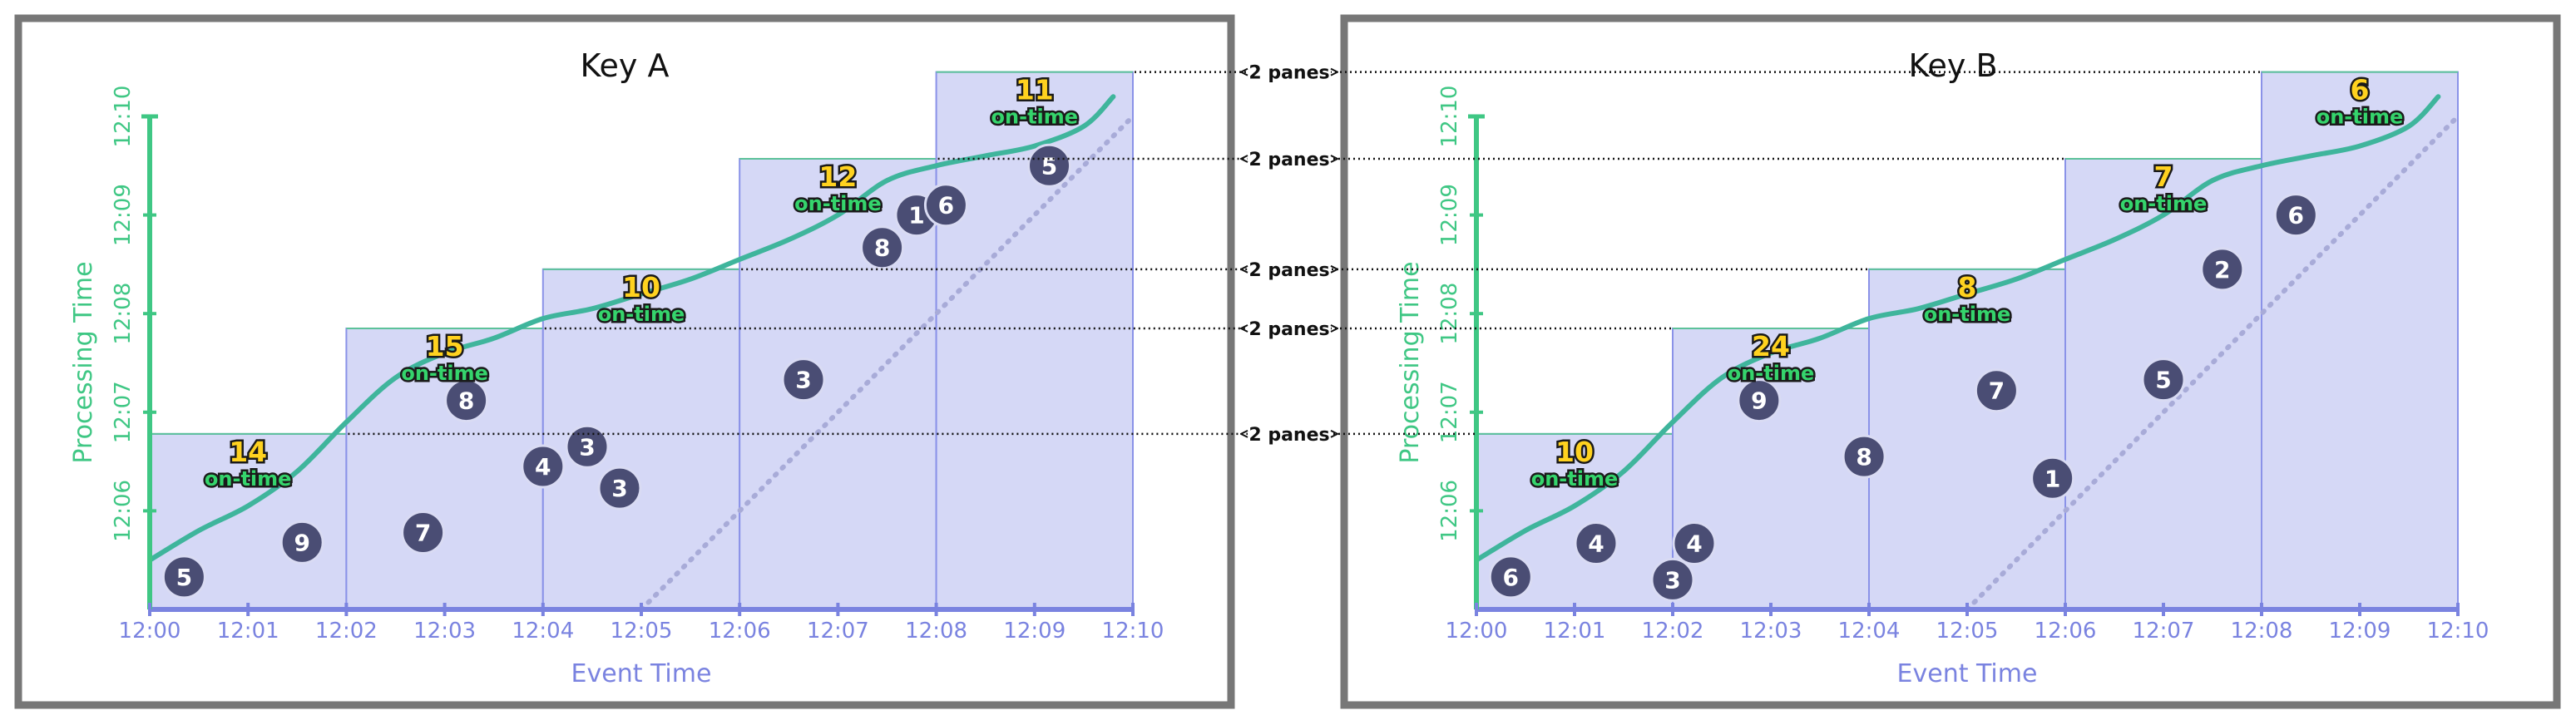 The height and width of the screenshot is (725, 2576). Describe the element at coordinates (641, 287) in the screenshot. I see `pane-sum: 10` at that location.